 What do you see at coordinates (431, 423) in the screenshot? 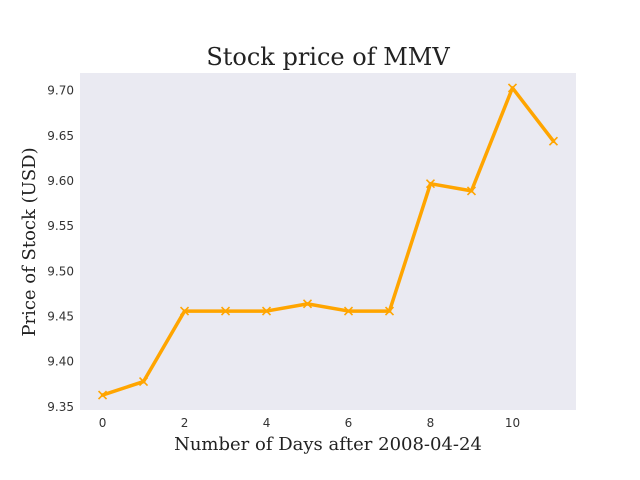
I see `x-tick-label: 8` at bounding box center [431, 423].